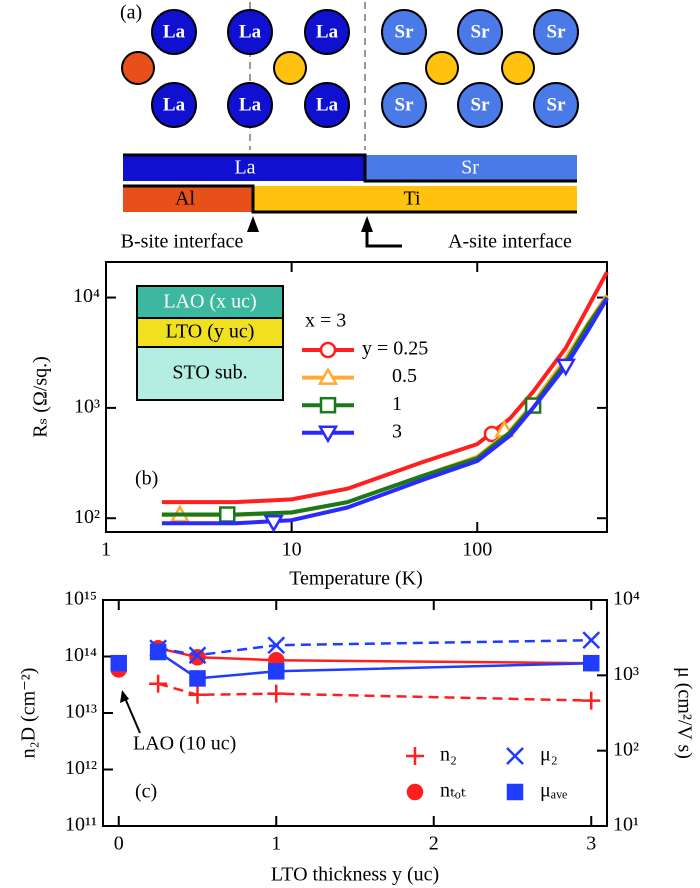 This screenshot has height=888, width=700. What do you see at coordinates (146, 792) in the screenshot?
I see `panel-label: (c)` at bounding box center [146, 792].